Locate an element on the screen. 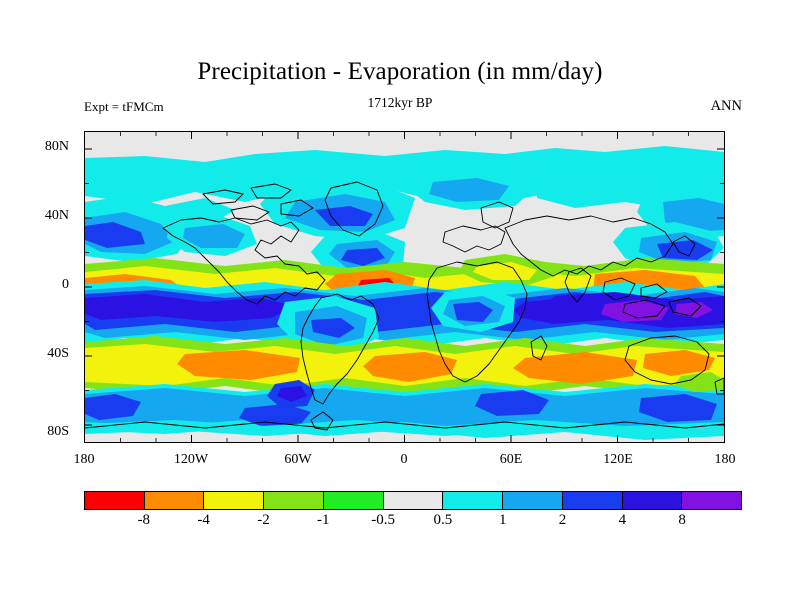 The height and width of the screenshot is (600, 800). x-axis-label-180w: 180 is located at coordinates (84, 459).